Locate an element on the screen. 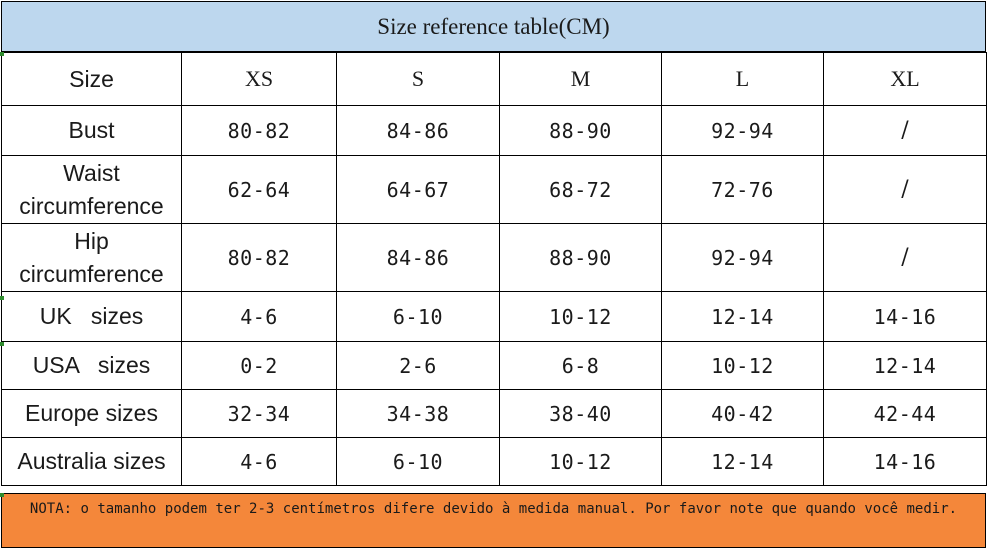 This screenshot has width=990, height=555. cell-hip-s: 84-86 is located at coordinates (418, 257).